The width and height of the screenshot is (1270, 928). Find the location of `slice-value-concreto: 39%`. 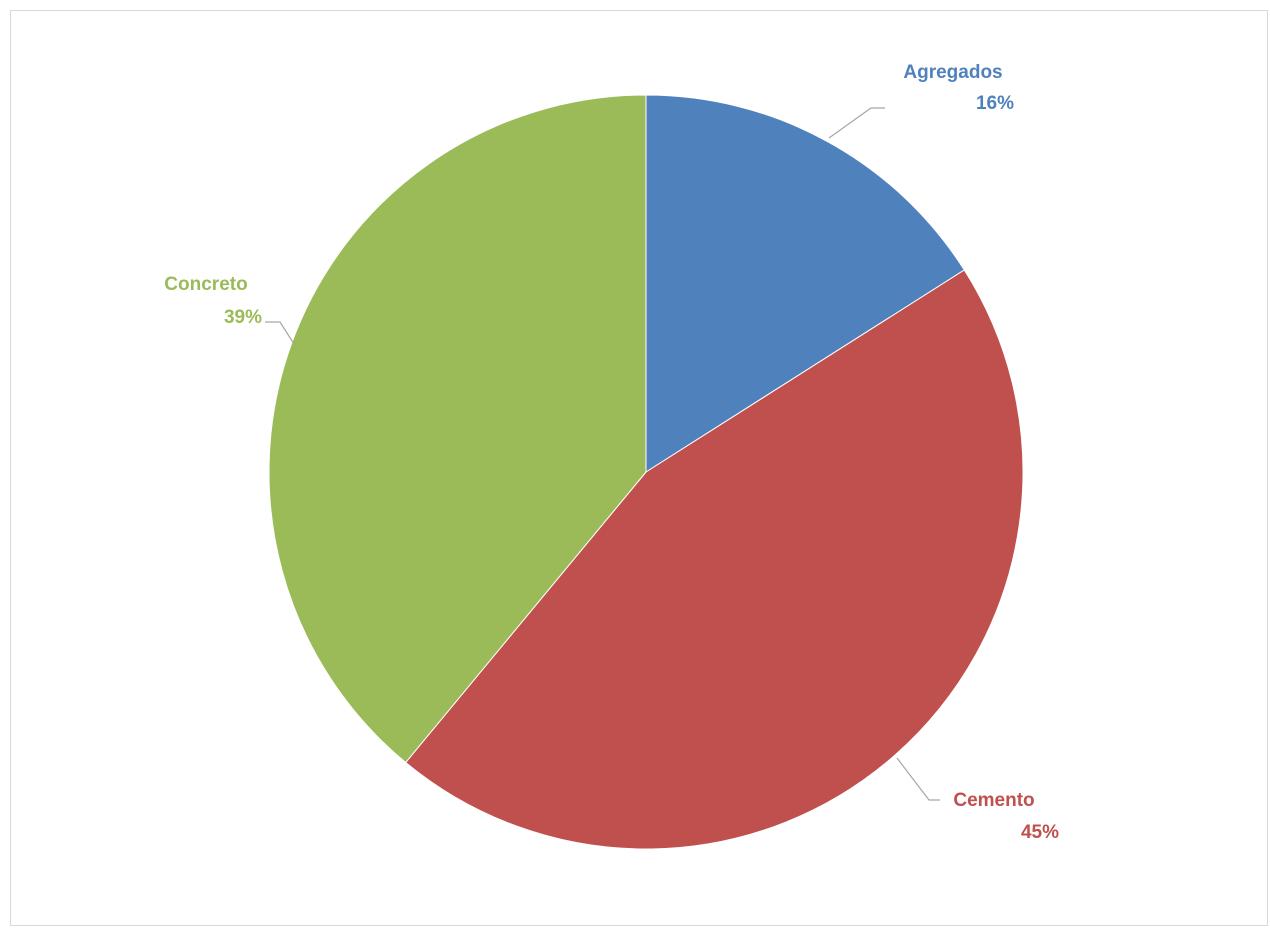

slice-value-concreto: 39% is located at coordinates (243, 317).